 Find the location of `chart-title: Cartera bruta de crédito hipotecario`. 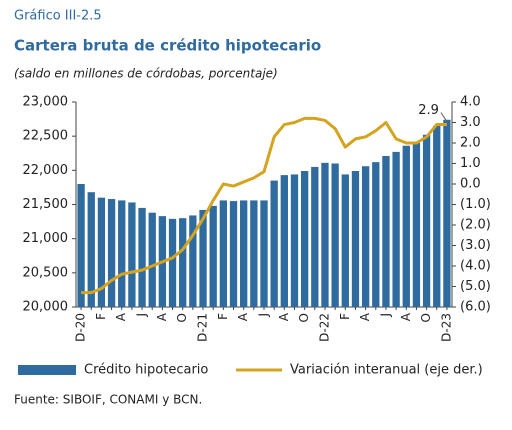

chart-title: Cartera bruta de crédito hipotecario is located at coordinates (167, 46).